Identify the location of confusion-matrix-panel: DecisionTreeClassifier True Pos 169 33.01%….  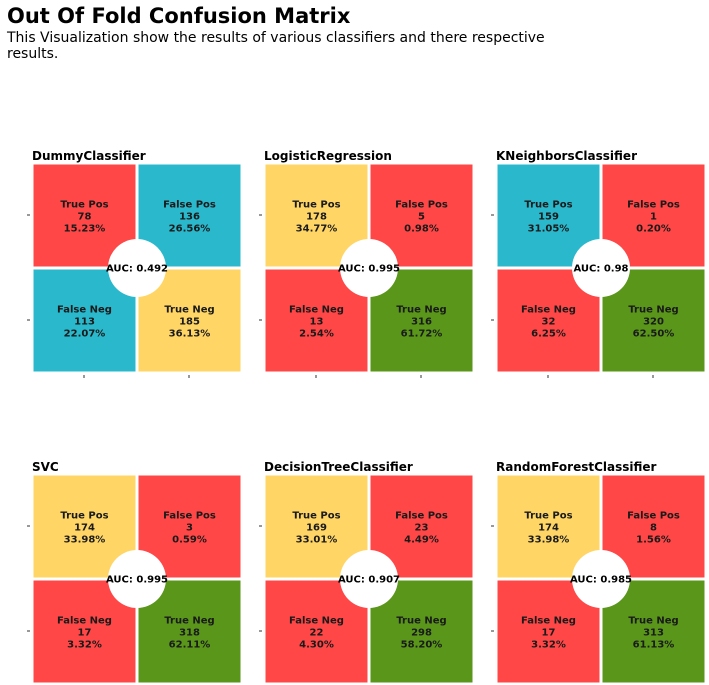
(366, 572).